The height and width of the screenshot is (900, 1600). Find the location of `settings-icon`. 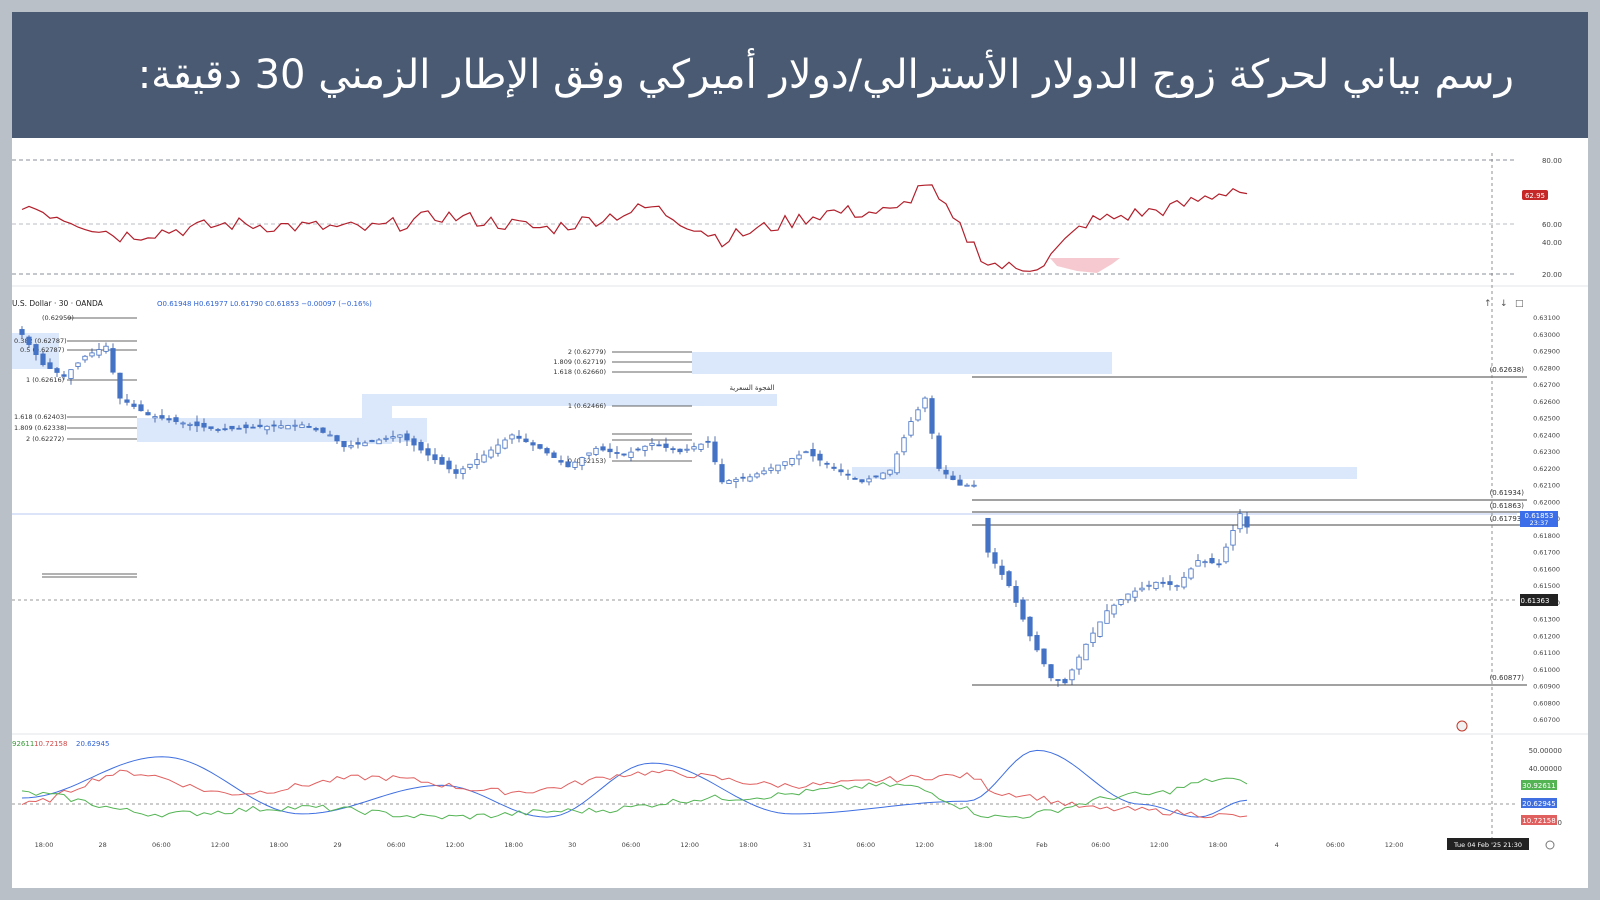

settings-icon is located at coordinates (1550, 845).